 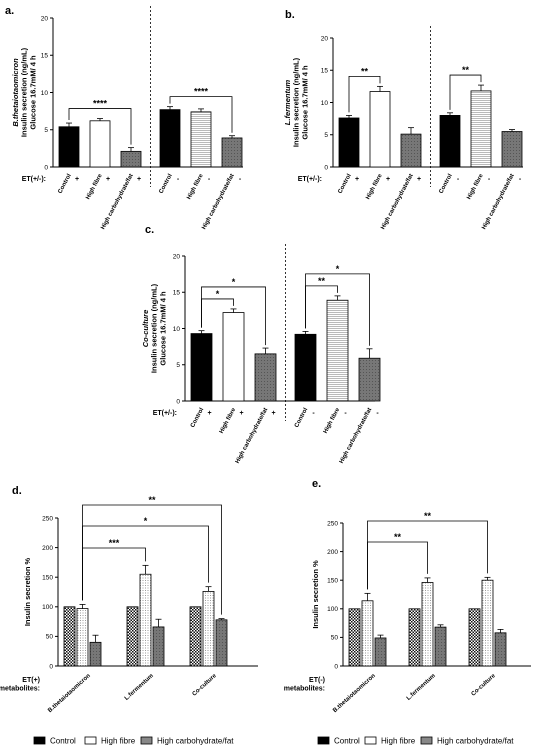 What do you see at coordinates (475, 741) in the screenshot?
I see `legend-label-high-carbohydrate-fat: High carbohydrate/fat` at bounding box center [475, 741].